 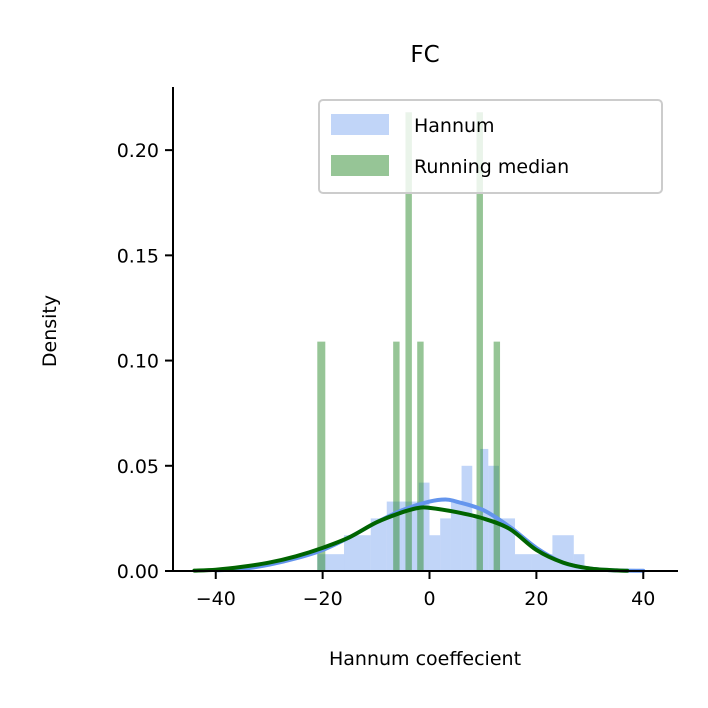 I want to click on x-tick-label: −20, so click(x=323, y=599).